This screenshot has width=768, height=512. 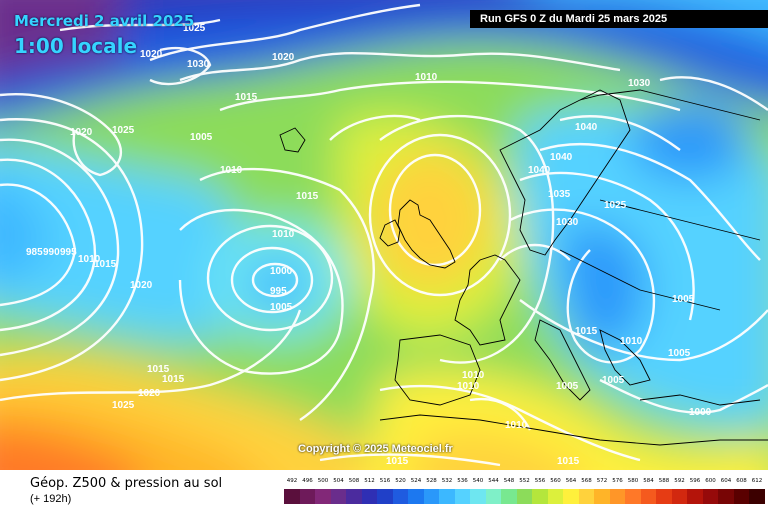 What do you see at coordinates (51, 499) in the screenshot?
I see `forecast-range: (+ 192h)` at bounding box center [51, 499].